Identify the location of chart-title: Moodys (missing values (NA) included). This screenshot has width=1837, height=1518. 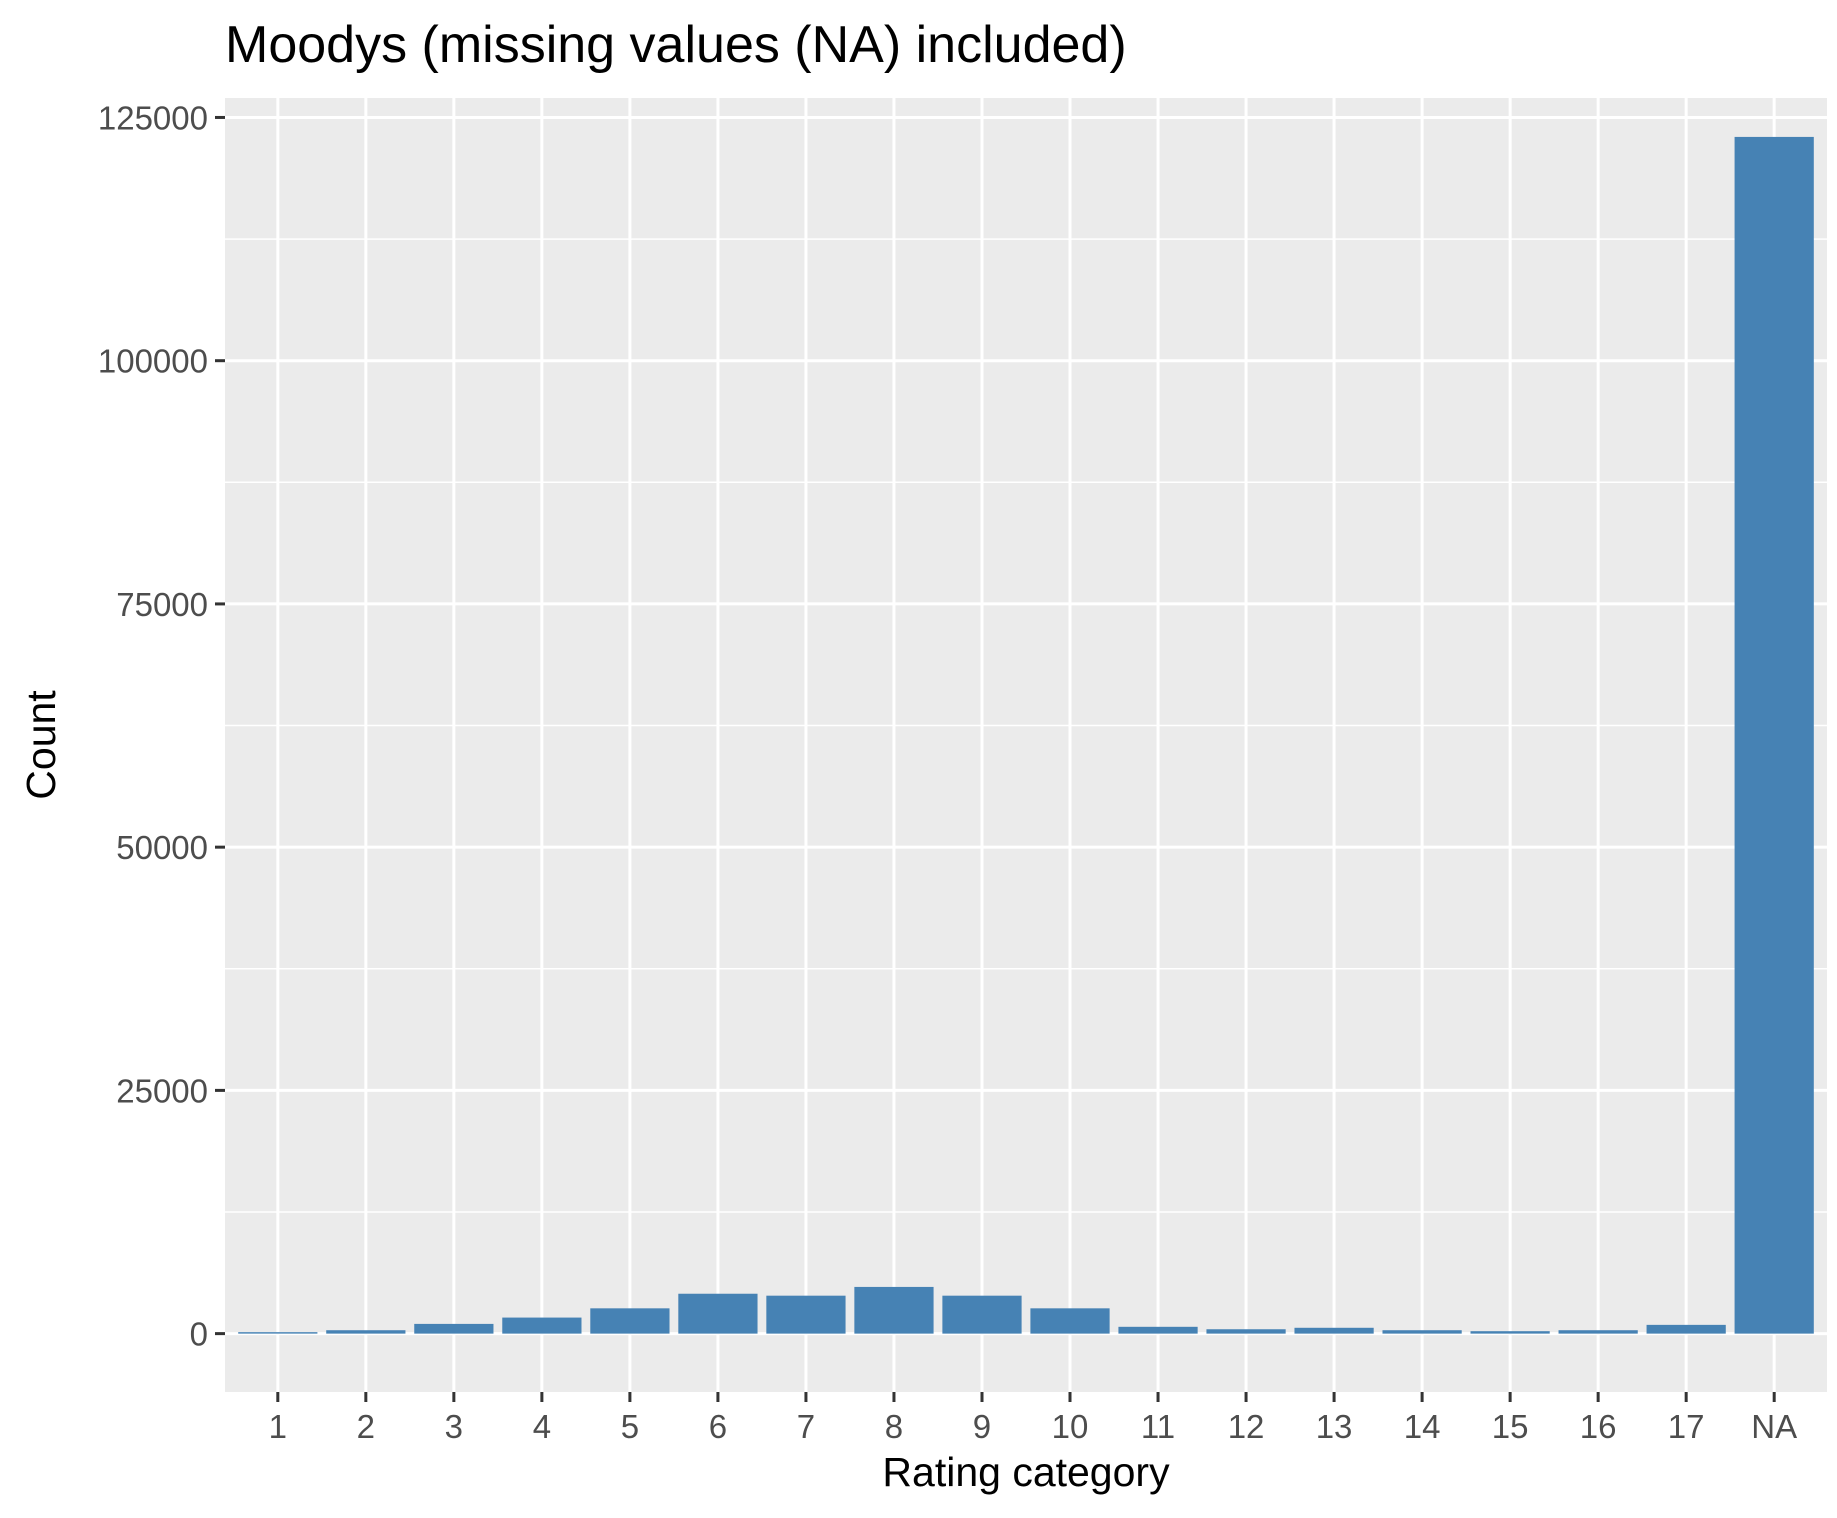
(676, 45).